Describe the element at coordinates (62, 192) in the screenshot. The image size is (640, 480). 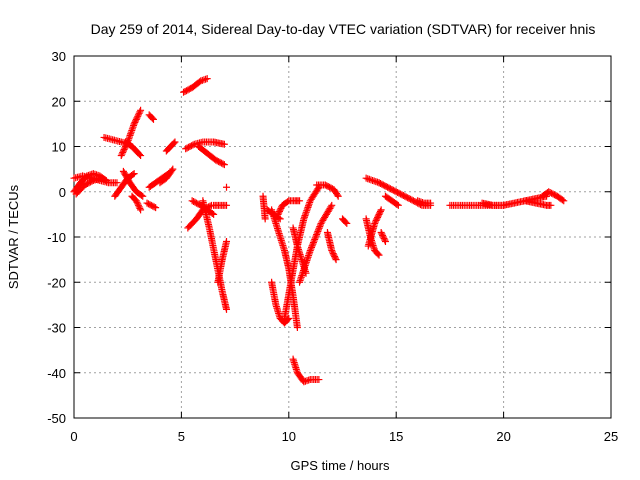
I see `y-tick-label: 0` at that location.